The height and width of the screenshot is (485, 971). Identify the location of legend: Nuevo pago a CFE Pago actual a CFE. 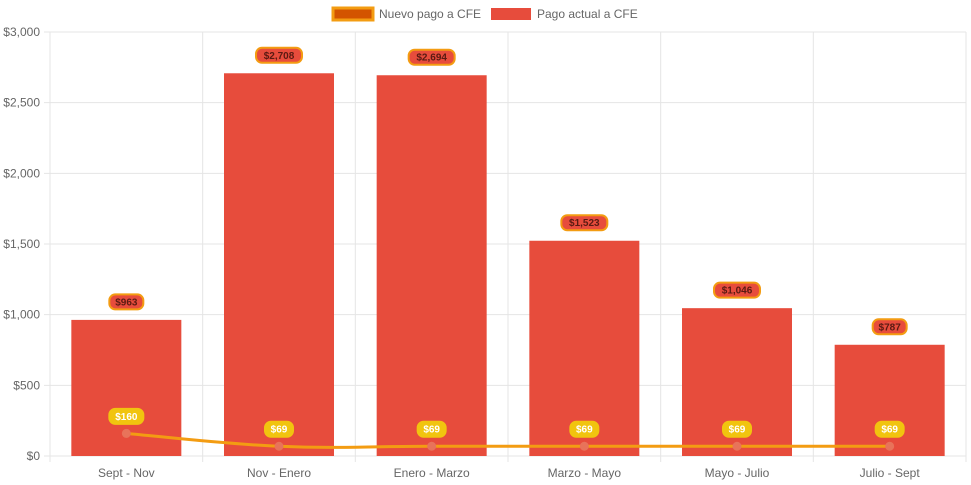
(484, 14).